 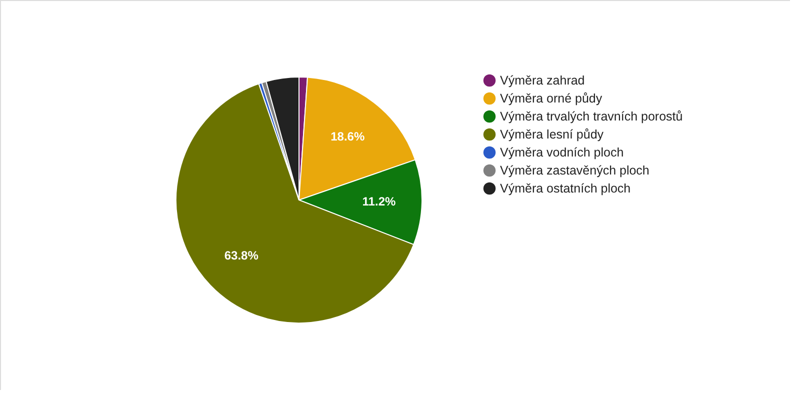 I want to click on data-label: 63.8%, so click(x=241, y=255).